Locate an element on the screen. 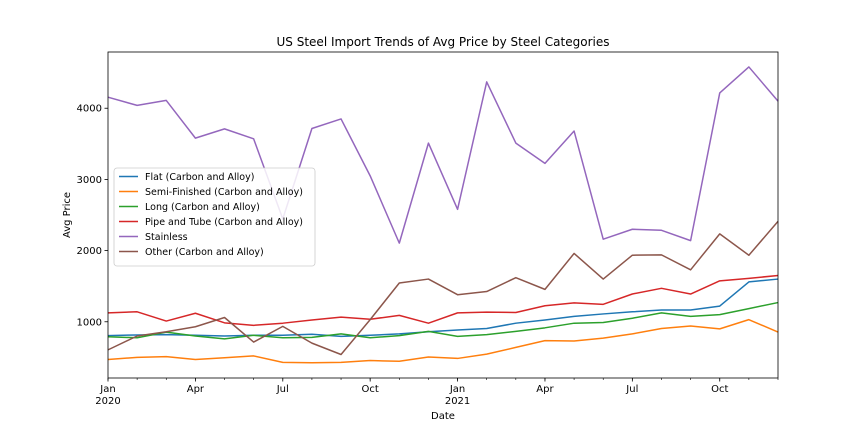 The width and height of the screenshot is (864, 436). y-tick-label: 3000 is located at coordinates (89, 180).